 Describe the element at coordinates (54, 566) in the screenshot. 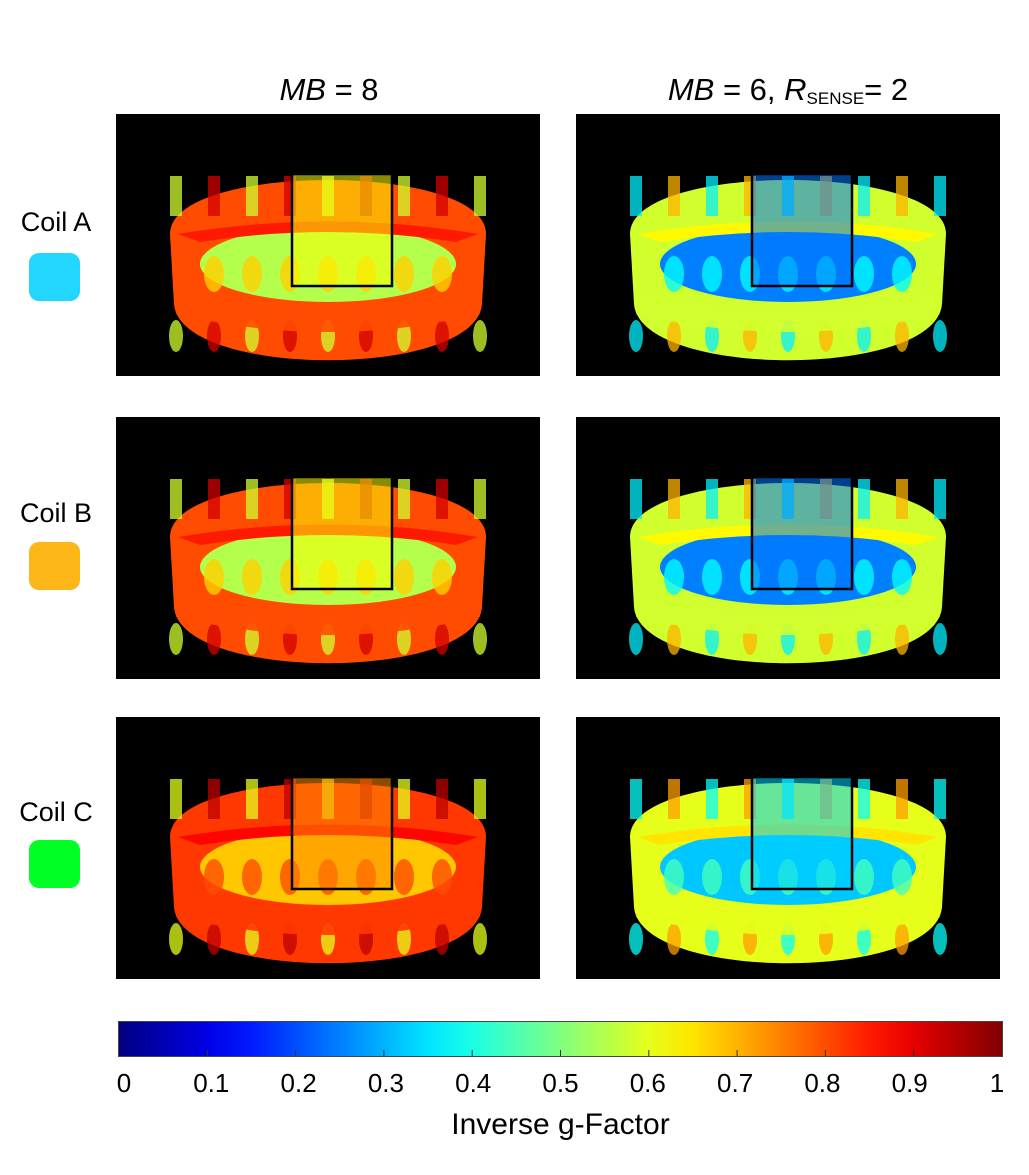

I see `coil-b-swatch` at that location.